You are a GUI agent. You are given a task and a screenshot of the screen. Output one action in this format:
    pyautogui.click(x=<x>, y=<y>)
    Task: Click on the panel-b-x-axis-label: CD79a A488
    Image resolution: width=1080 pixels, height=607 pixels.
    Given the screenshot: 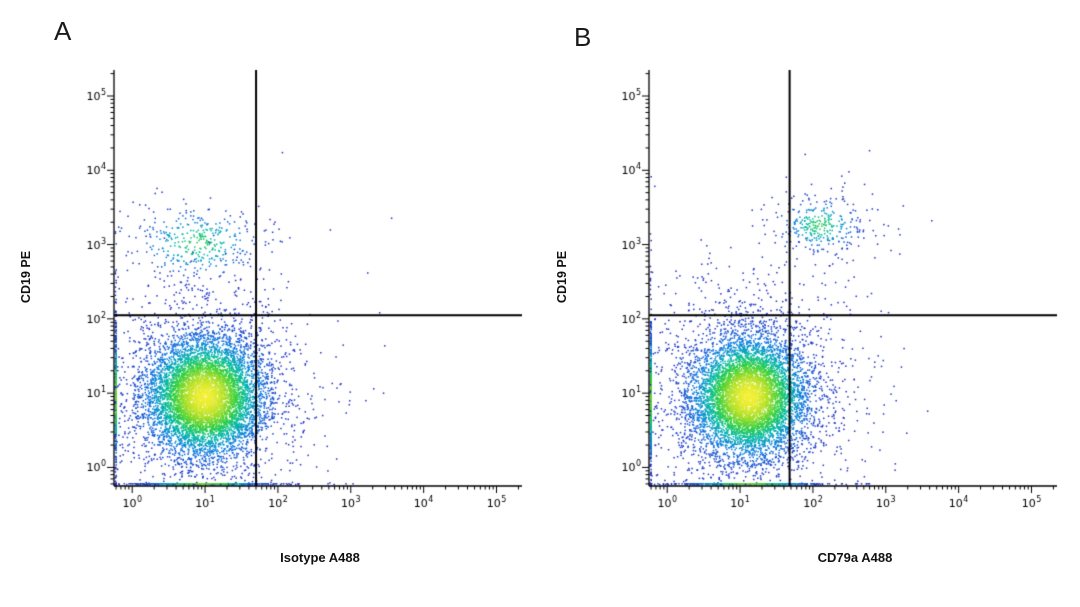 What is the action you would take?
    pyautogui.click(x=855, y=557)
    